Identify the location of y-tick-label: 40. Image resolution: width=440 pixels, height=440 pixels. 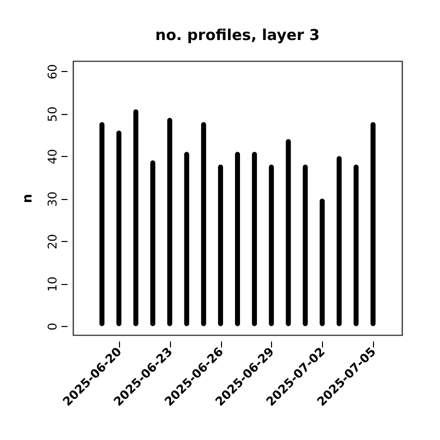
(53, 156).